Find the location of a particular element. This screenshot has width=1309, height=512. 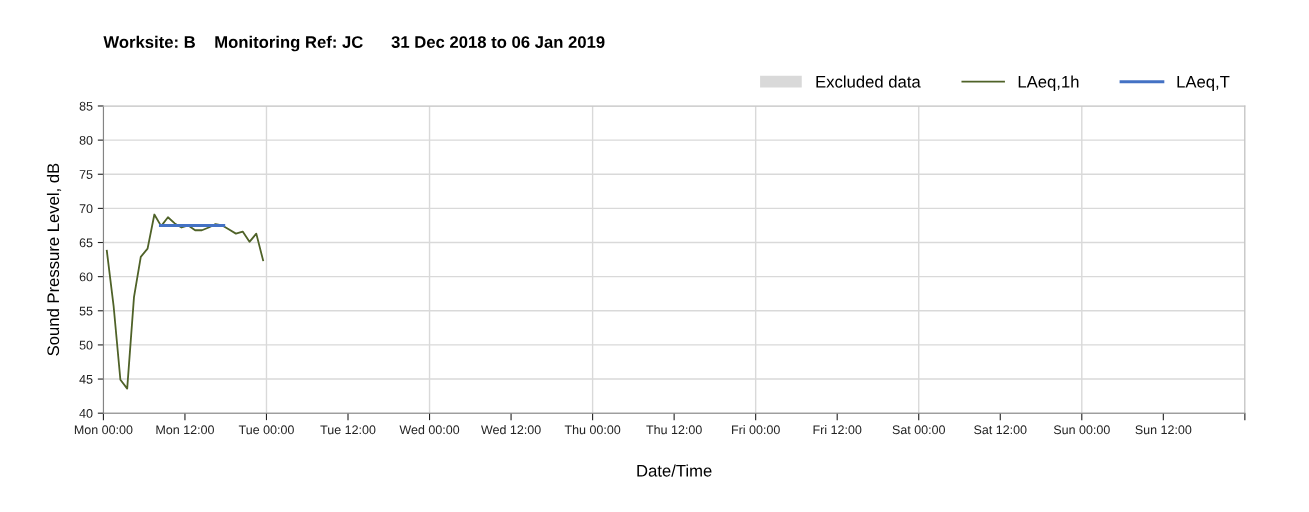

x-tick-label: Sun 12:00 is located at coordinates (1163, 430).